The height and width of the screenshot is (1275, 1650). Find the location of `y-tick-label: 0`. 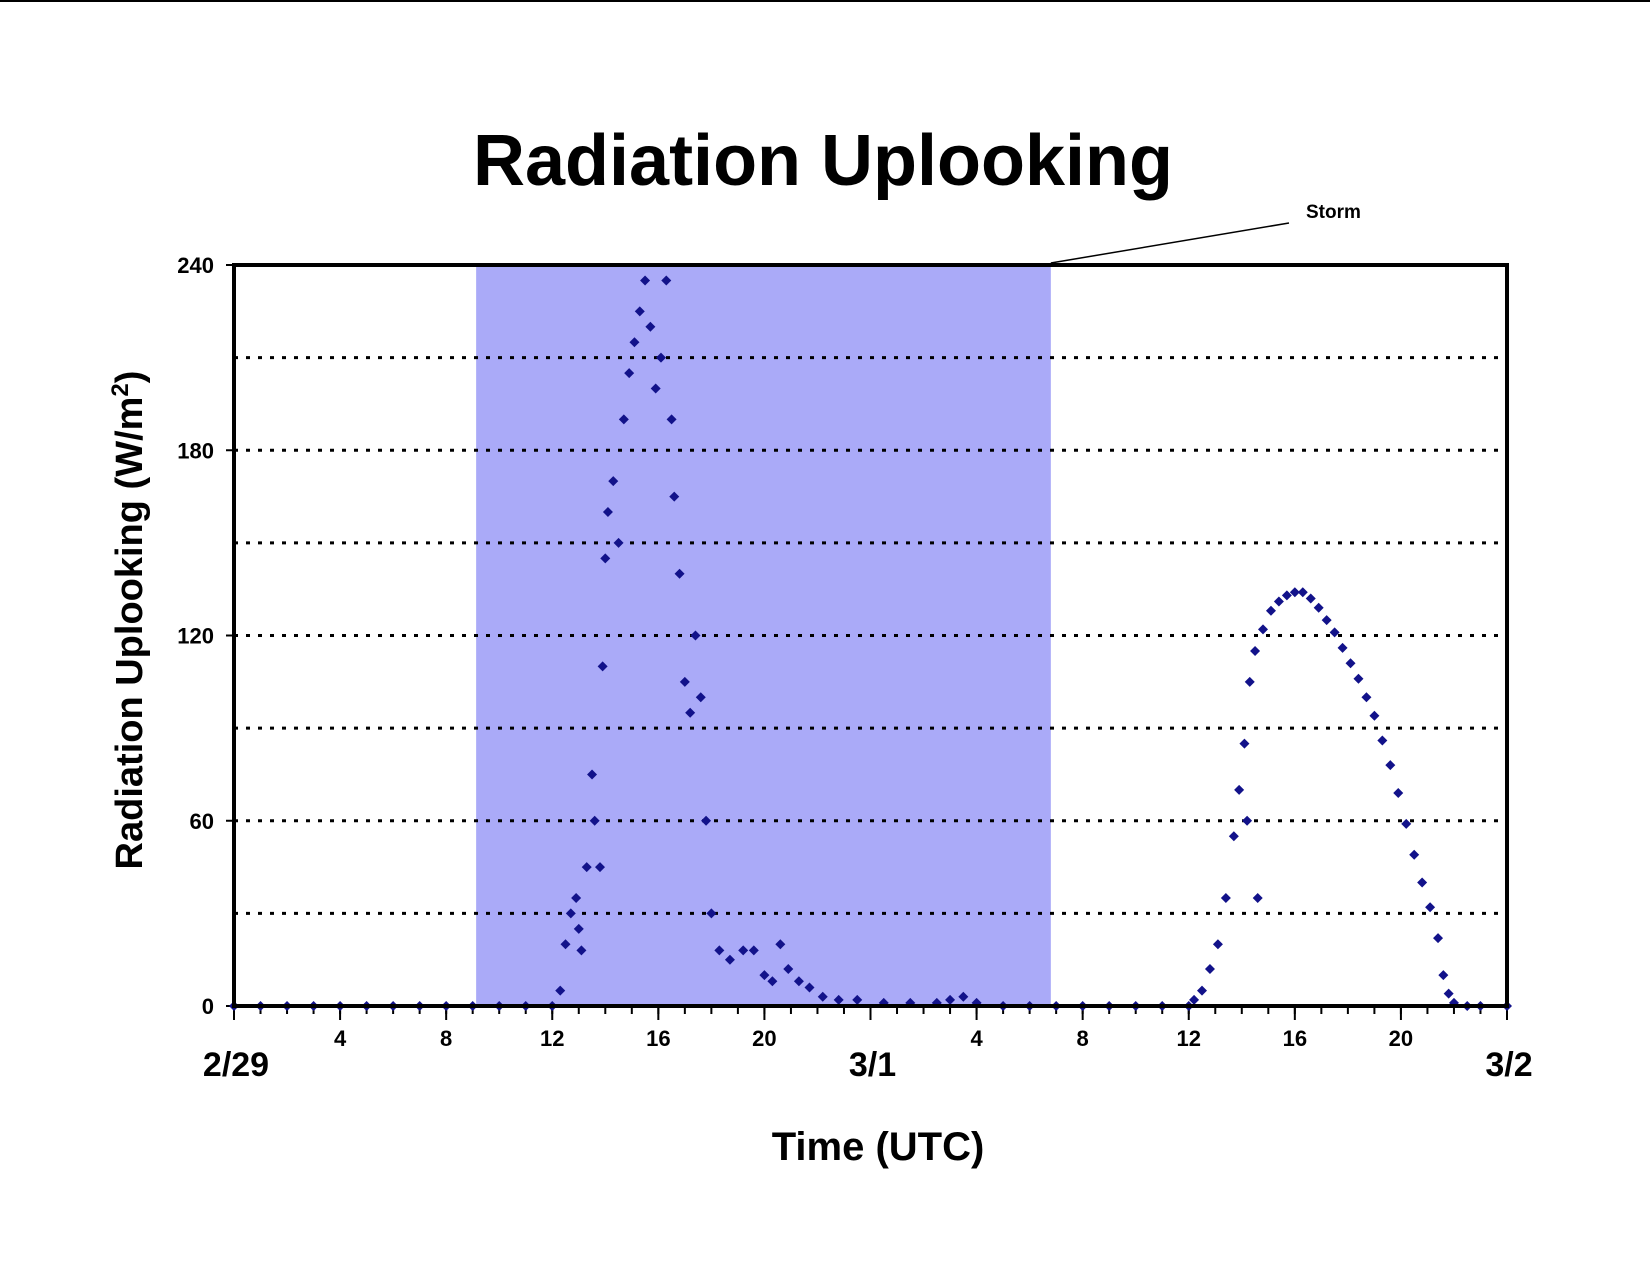

y-tick-label: 0 is located at coordinates (208, 1006).